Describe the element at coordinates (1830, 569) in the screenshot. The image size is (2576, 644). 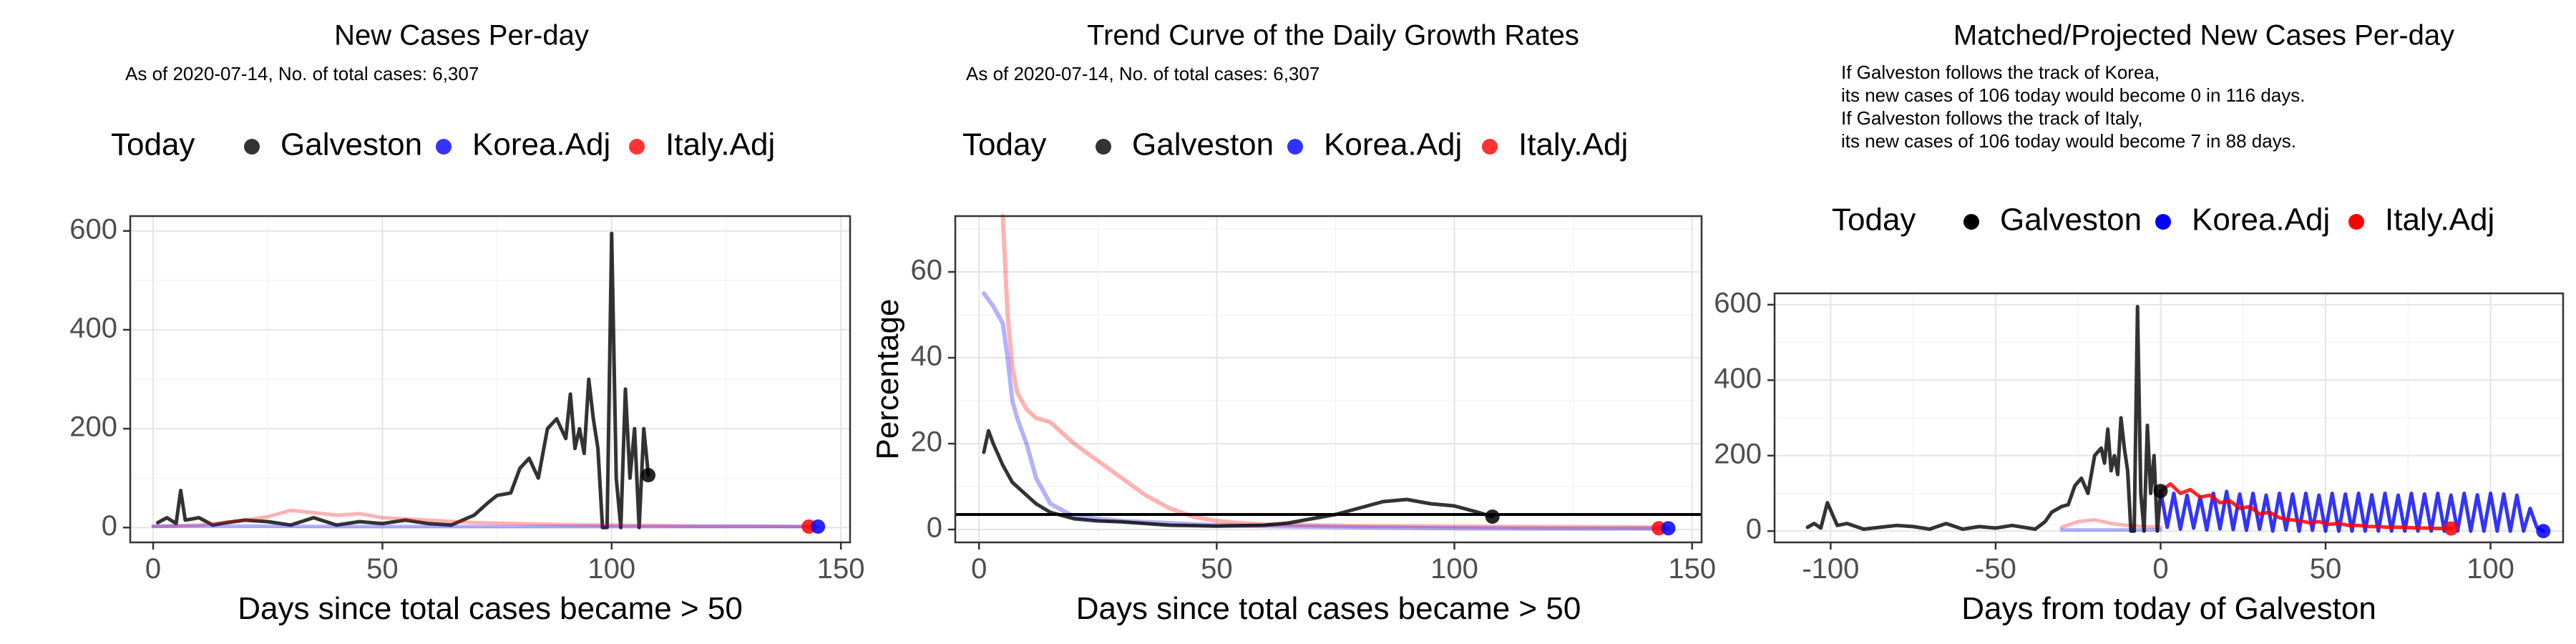
I see `x-tick-label: -100` at that location.